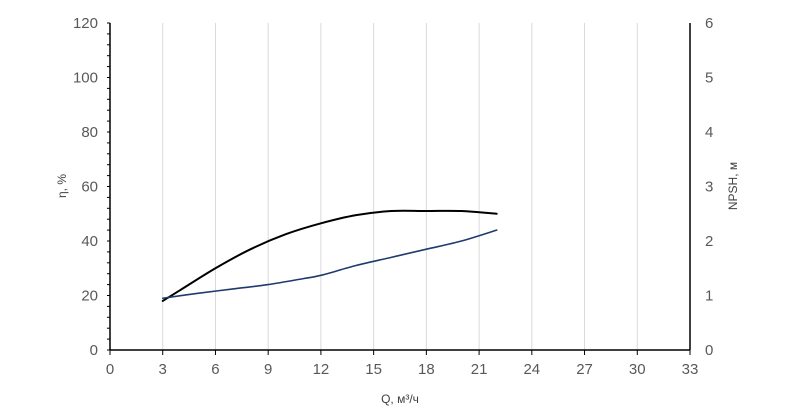 The width and height of the screenshot is (800, 408). Describe the element at coordinates (690, 369) in the screenshot. I see `x-tick-label: 33` at that location.